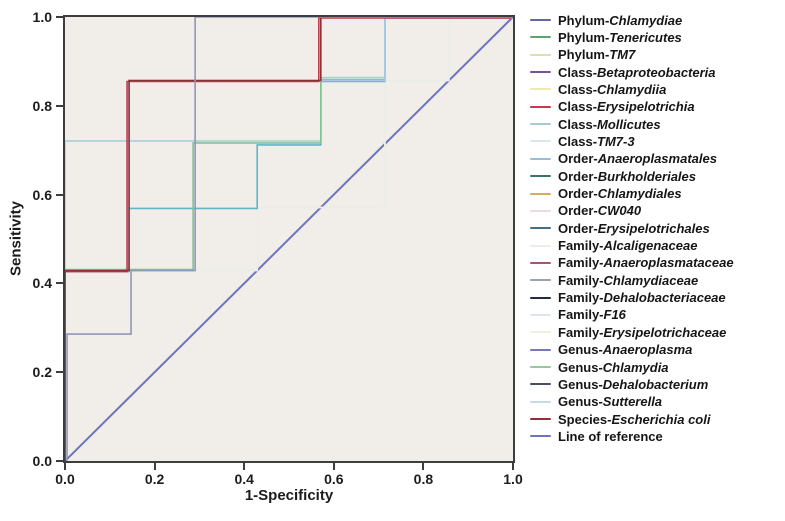 Image resolution: width=785 pixels, height=521 pixels. I want to click on legend-label: Species-Escherichia coli, so click(634, 419).